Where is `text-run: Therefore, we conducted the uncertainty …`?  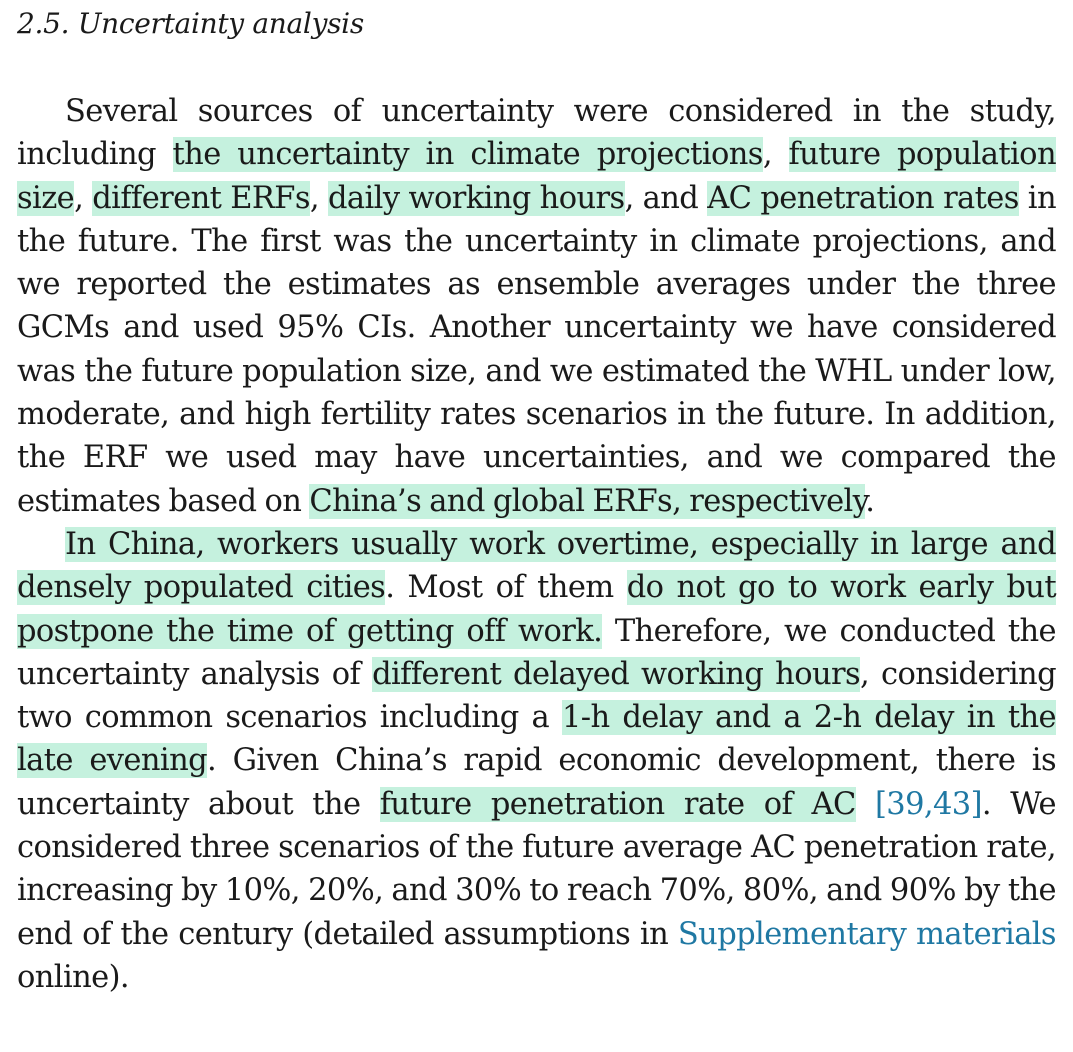 text-run: Therefore, we conducted the uncertainty … is located at coordinates (537, 652).